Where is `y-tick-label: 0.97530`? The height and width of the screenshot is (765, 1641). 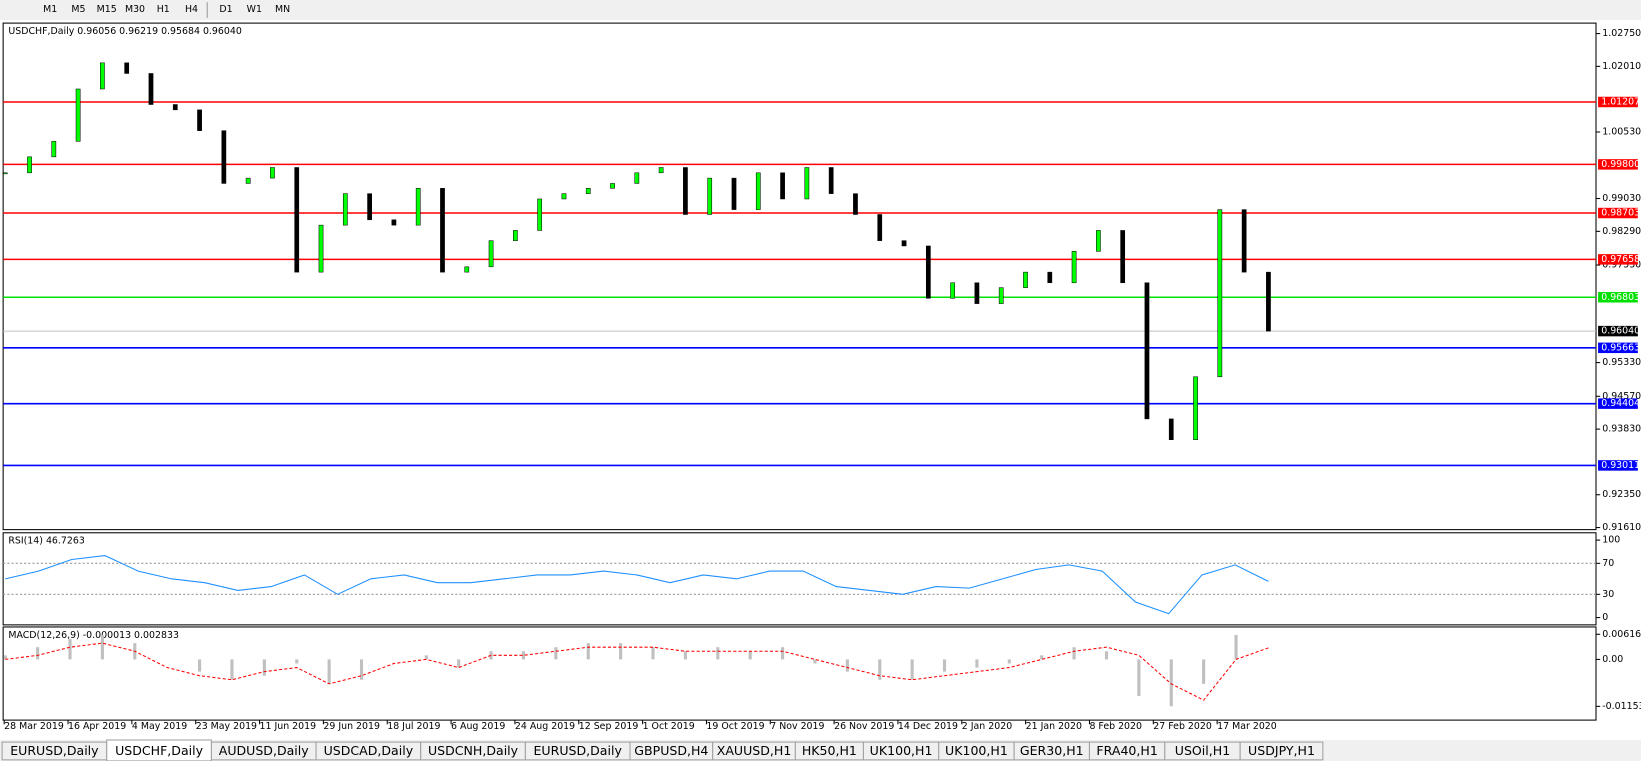
y-tick-label: 0.97530 is located at coordinates (1621, 265).